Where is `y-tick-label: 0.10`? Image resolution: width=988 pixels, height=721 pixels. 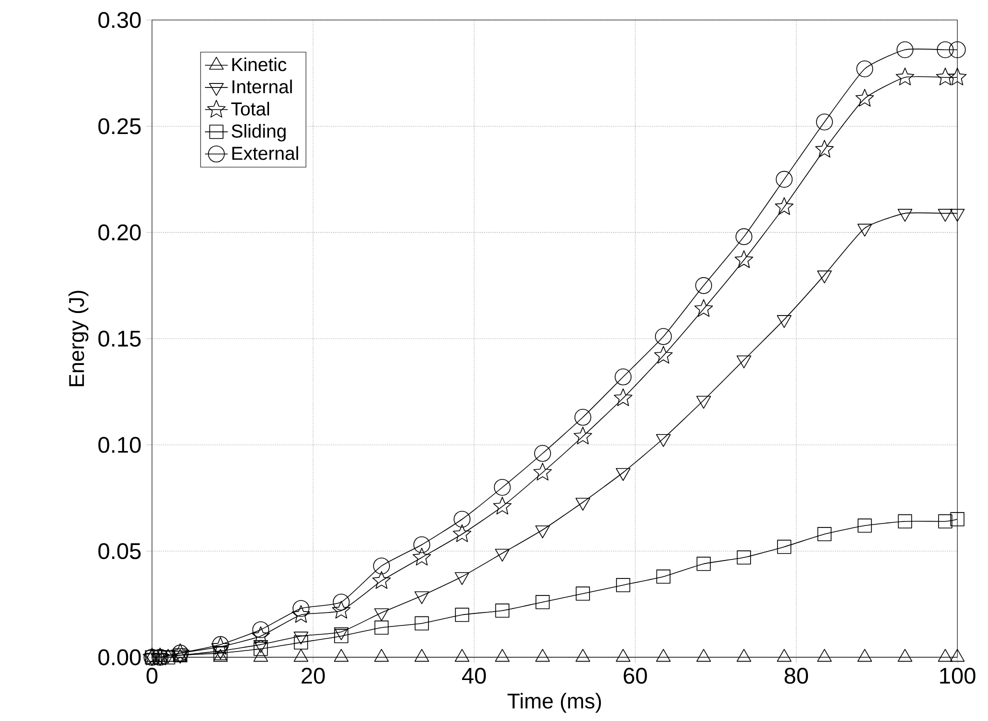 y-tick-label: 0.10 is located at coordinates (119, 444).